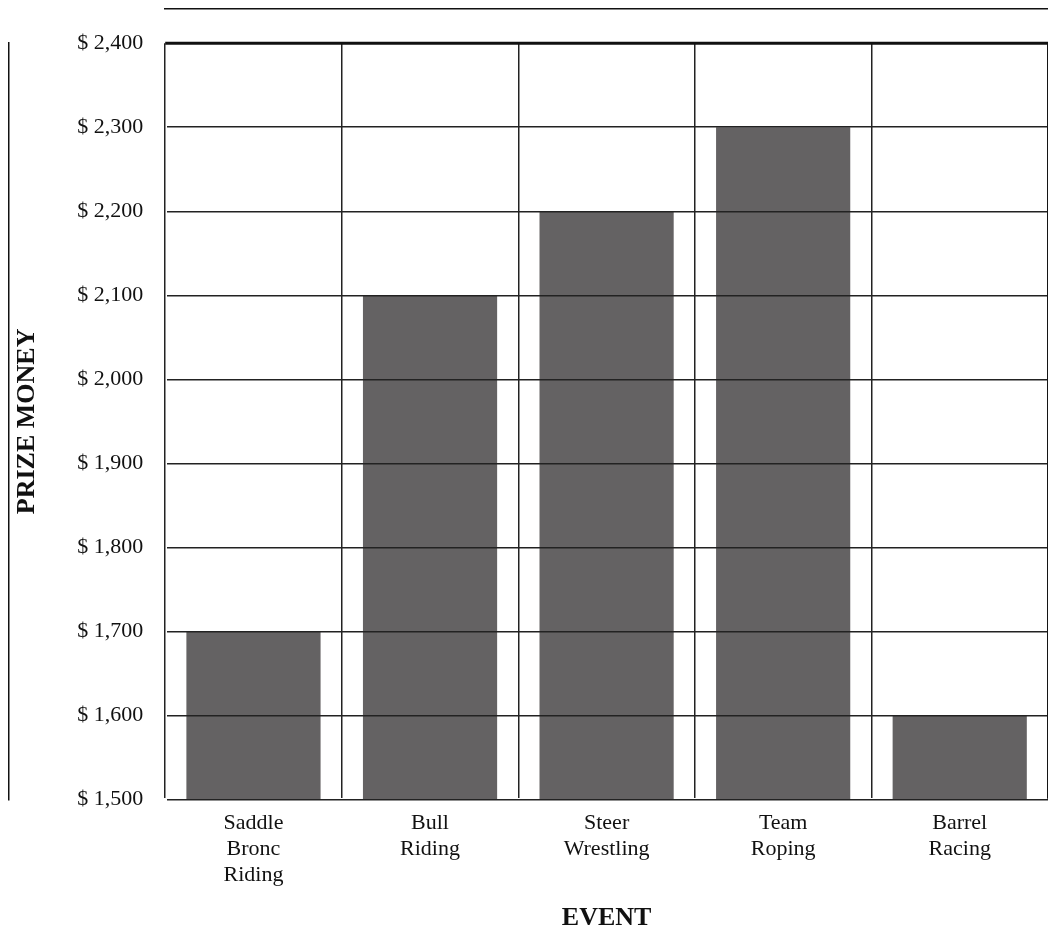 Image resolution: width=1060 pixels, height=951 pixels. I want to click on x-tick-label: Team Roping, so click(783, 834).